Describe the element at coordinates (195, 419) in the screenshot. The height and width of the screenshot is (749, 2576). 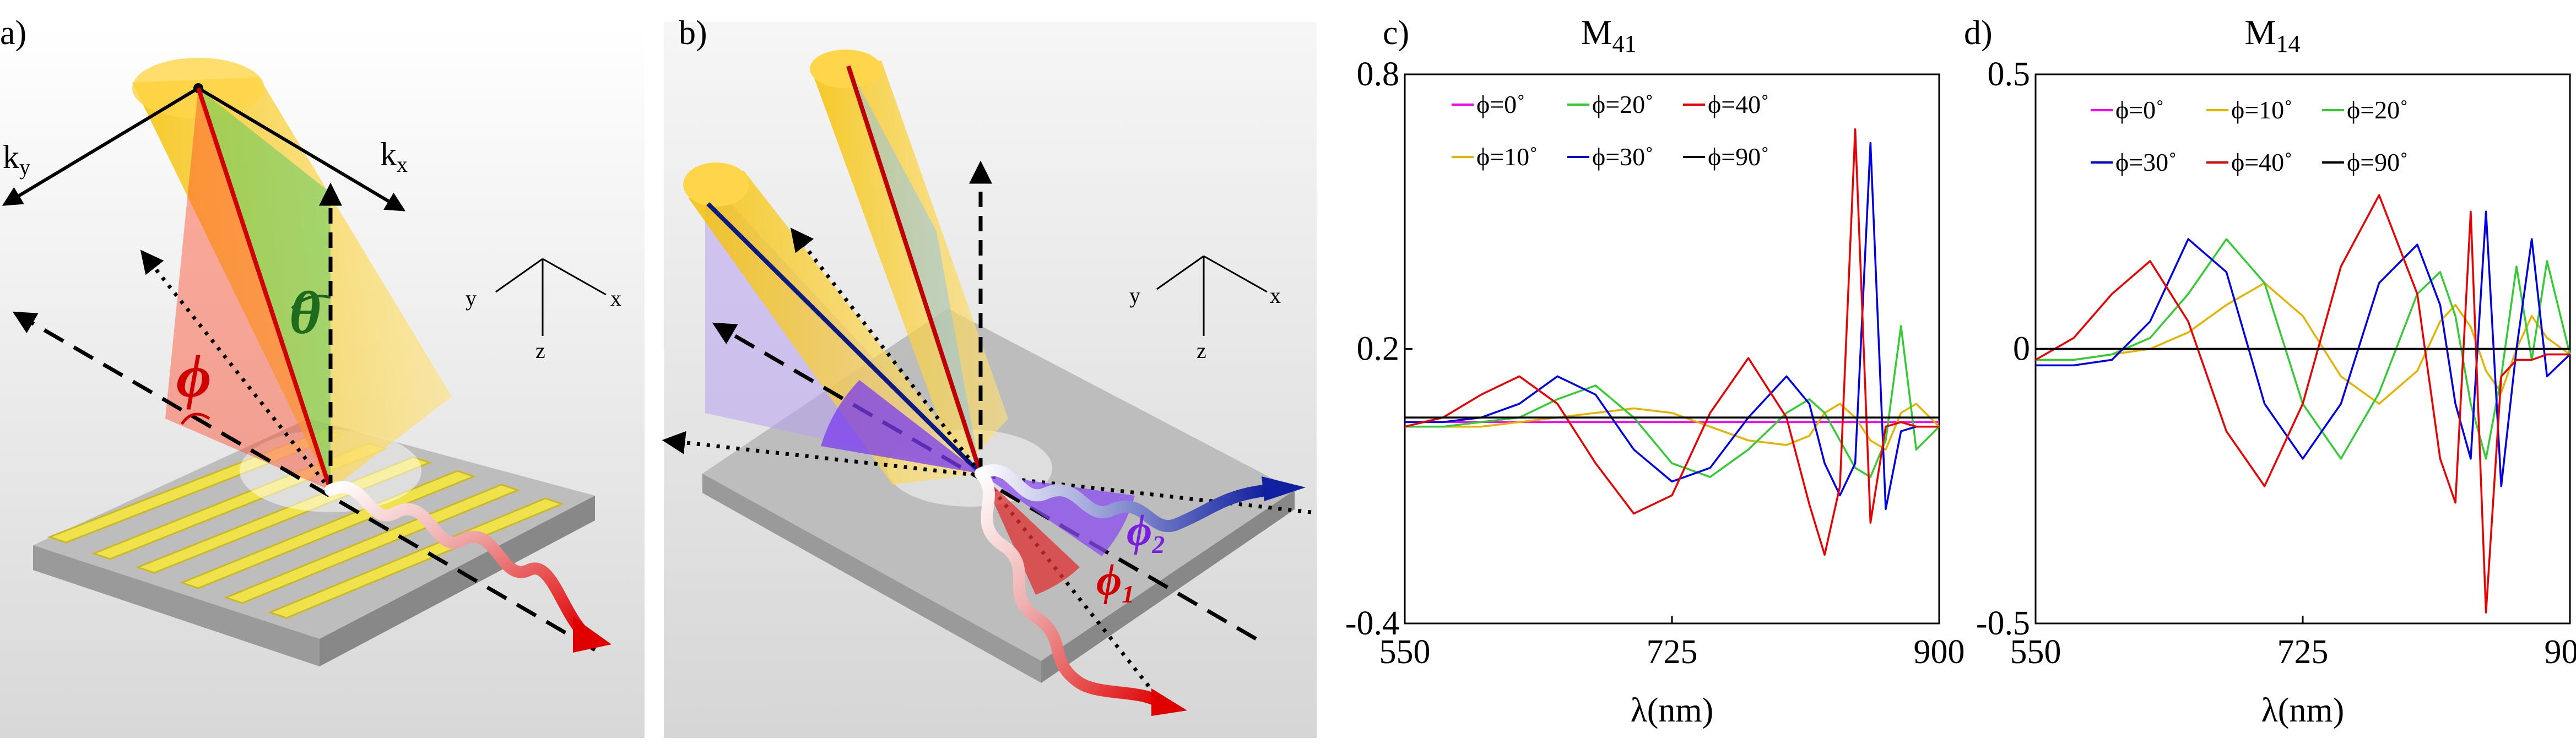
I see `phi-arc` at that location.